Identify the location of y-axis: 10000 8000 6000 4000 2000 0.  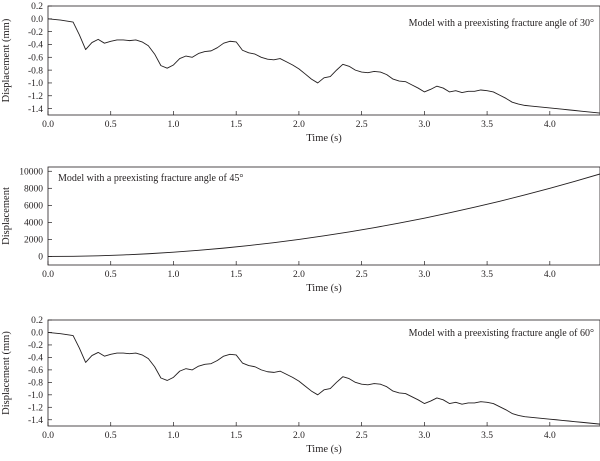
(35, 215).